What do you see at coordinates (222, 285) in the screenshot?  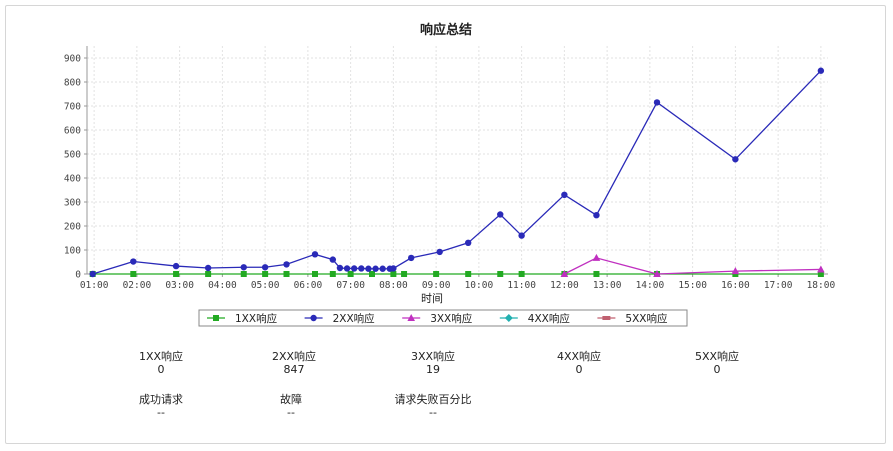 I see `x-tick-label: 04:00` at bounding box center [222, 285].